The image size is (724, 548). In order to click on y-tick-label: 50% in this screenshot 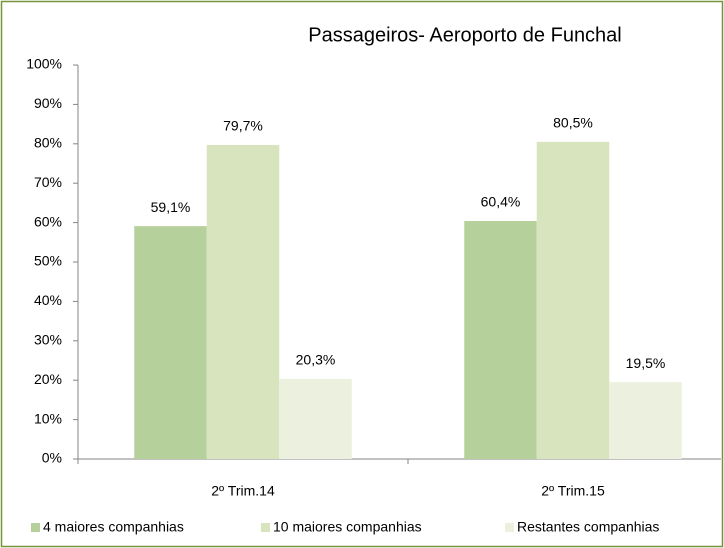, I will do `click(48, 261)`.